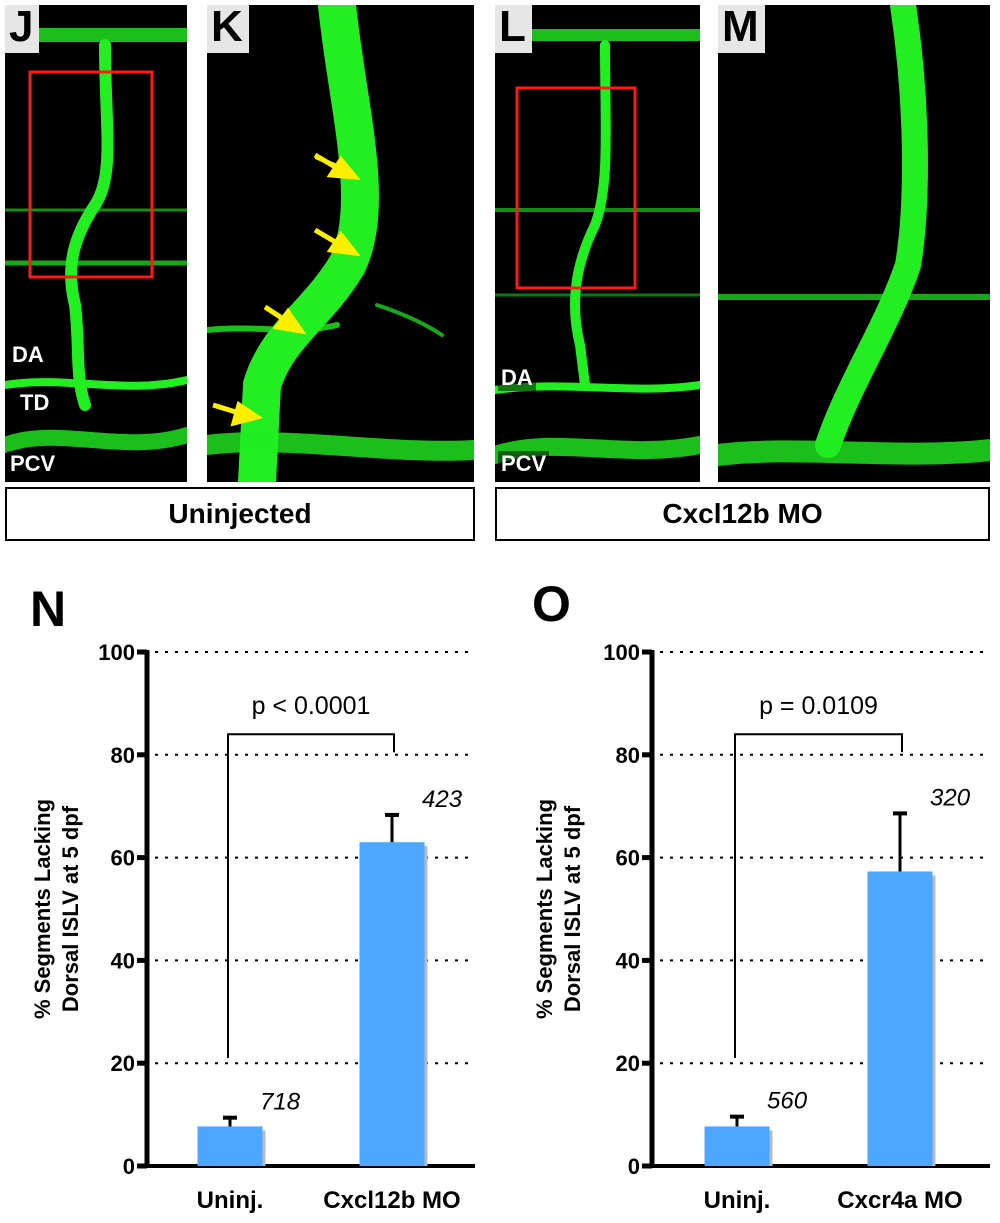  What do you see at coordinates (854, 235) in the screenshot?
I see `vessel-image-m` at bounding box center [854, 235].